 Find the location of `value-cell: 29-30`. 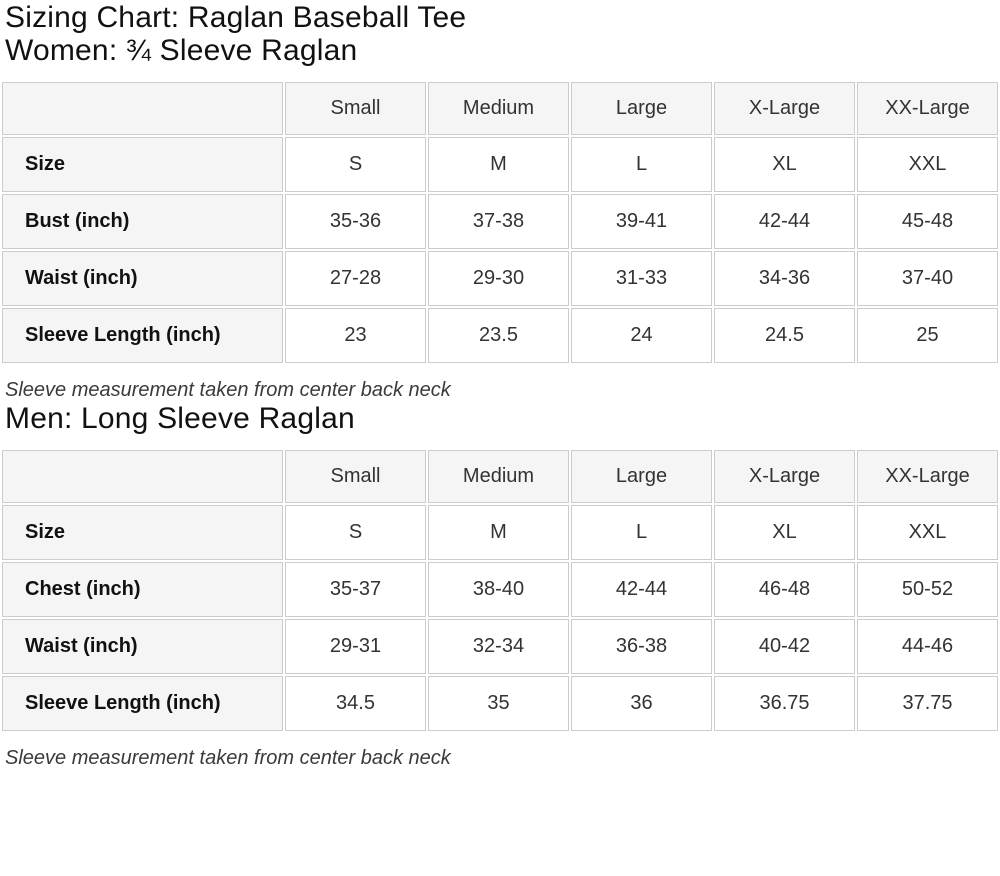

value-cell: 29-30 is located at coordinates (498, 278).